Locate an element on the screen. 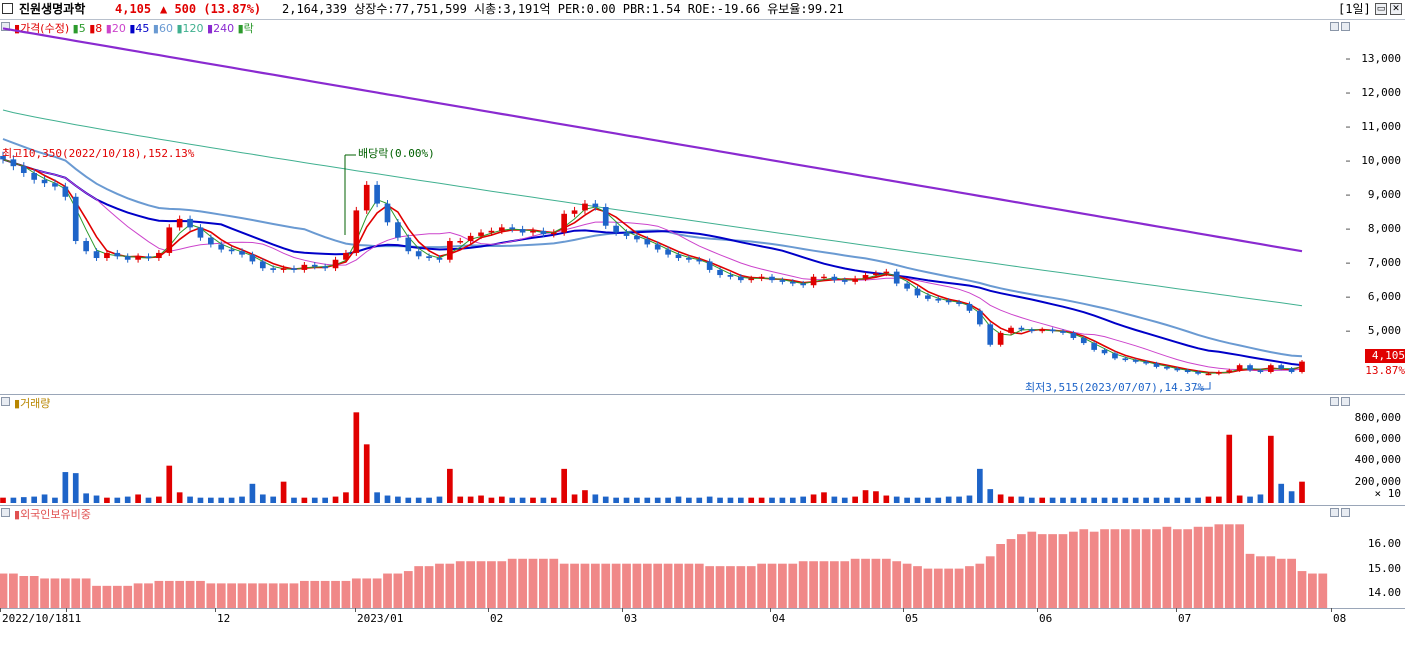 The image size is (1405, 648). close-icon: ✕ is located at coordinates (1396, 9).